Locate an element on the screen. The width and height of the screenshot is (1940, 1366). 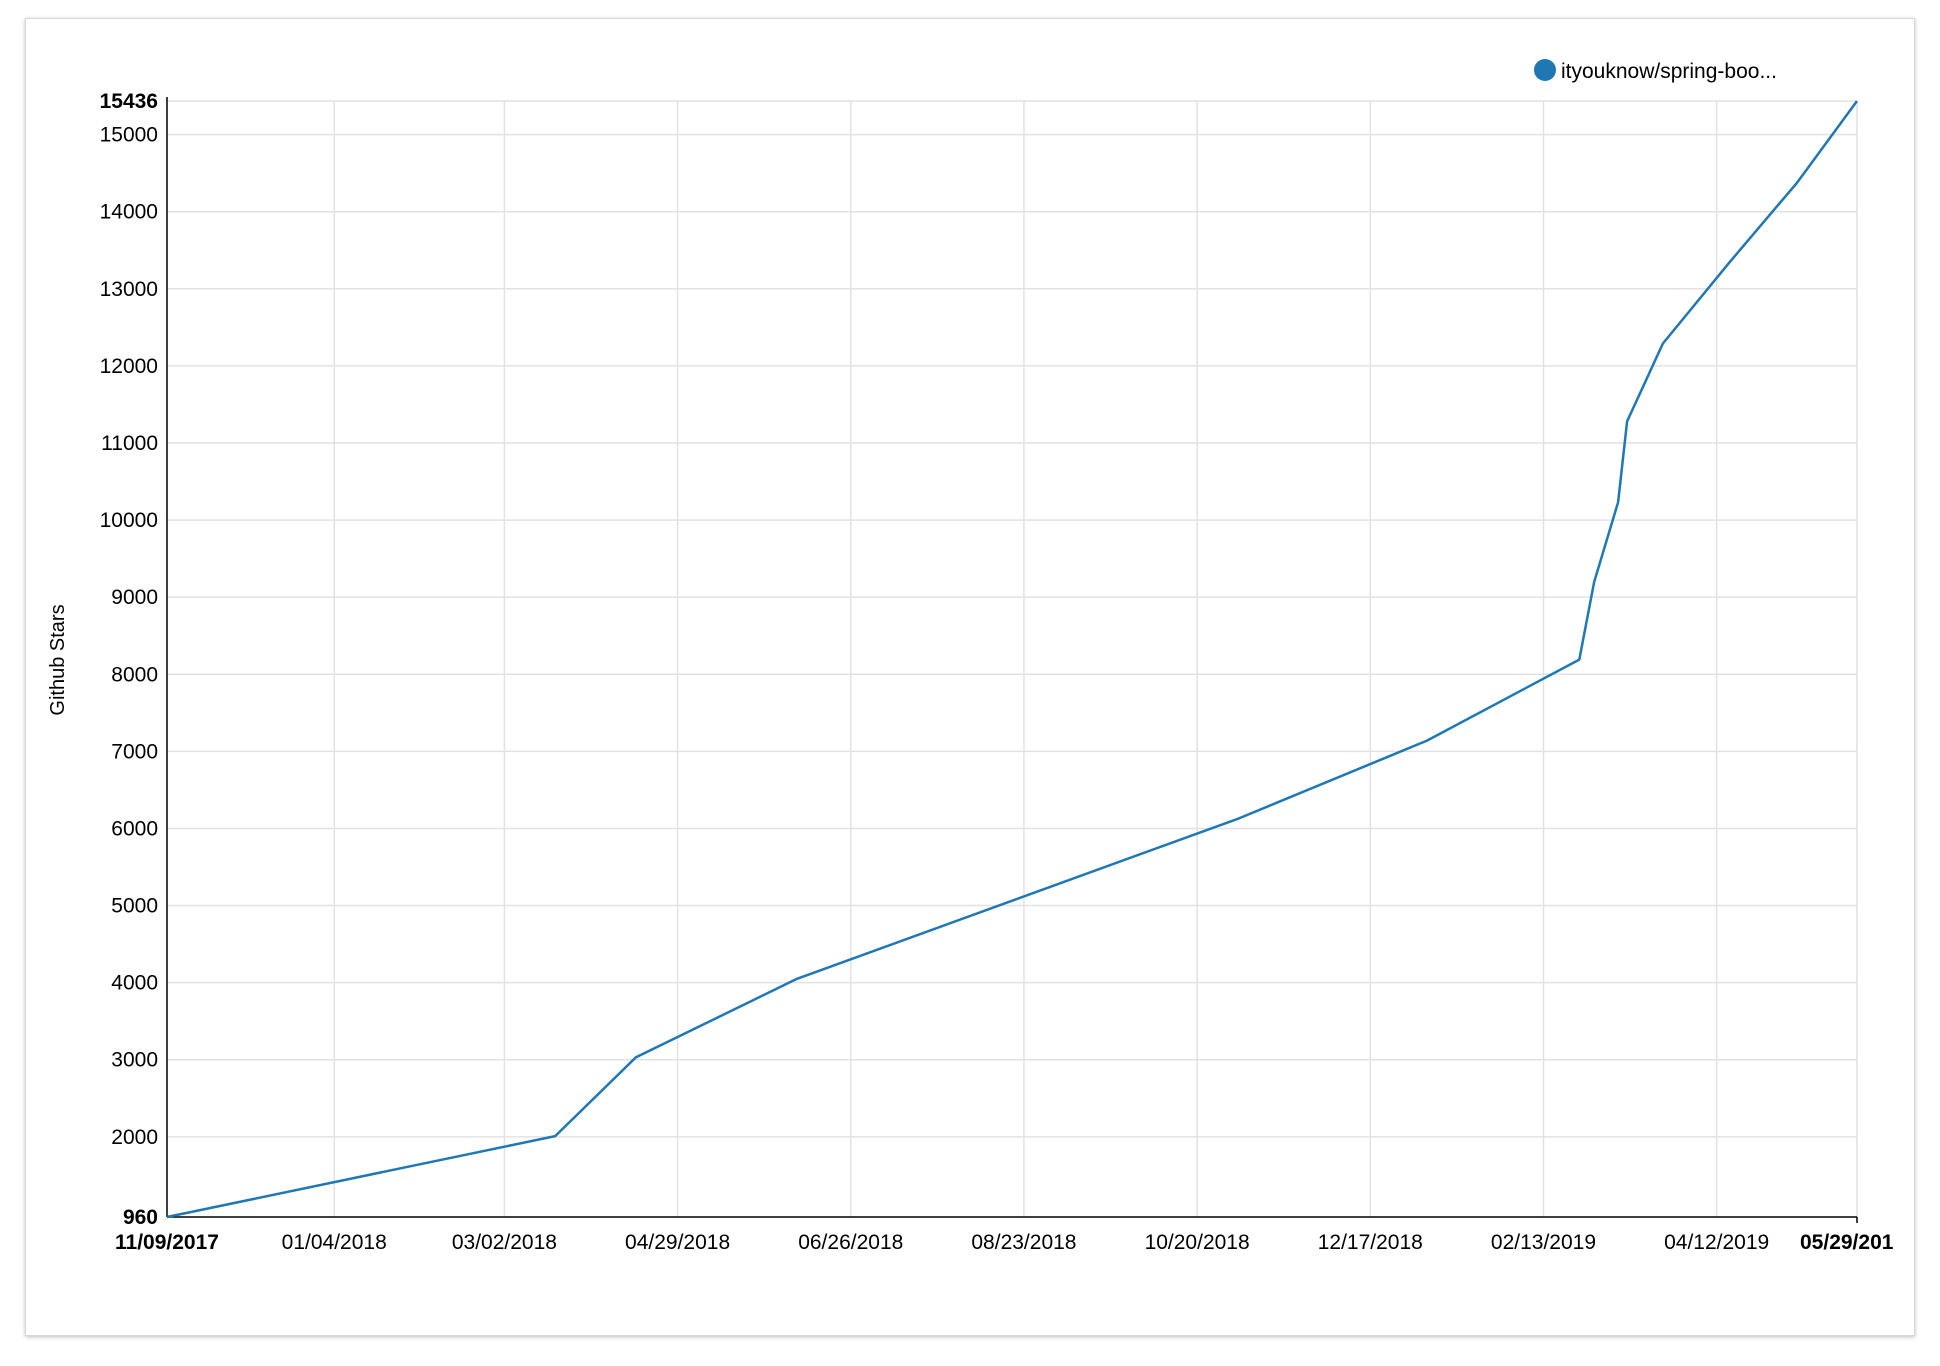
y-tick-label: 6000 is located at coordinates (134, 828).